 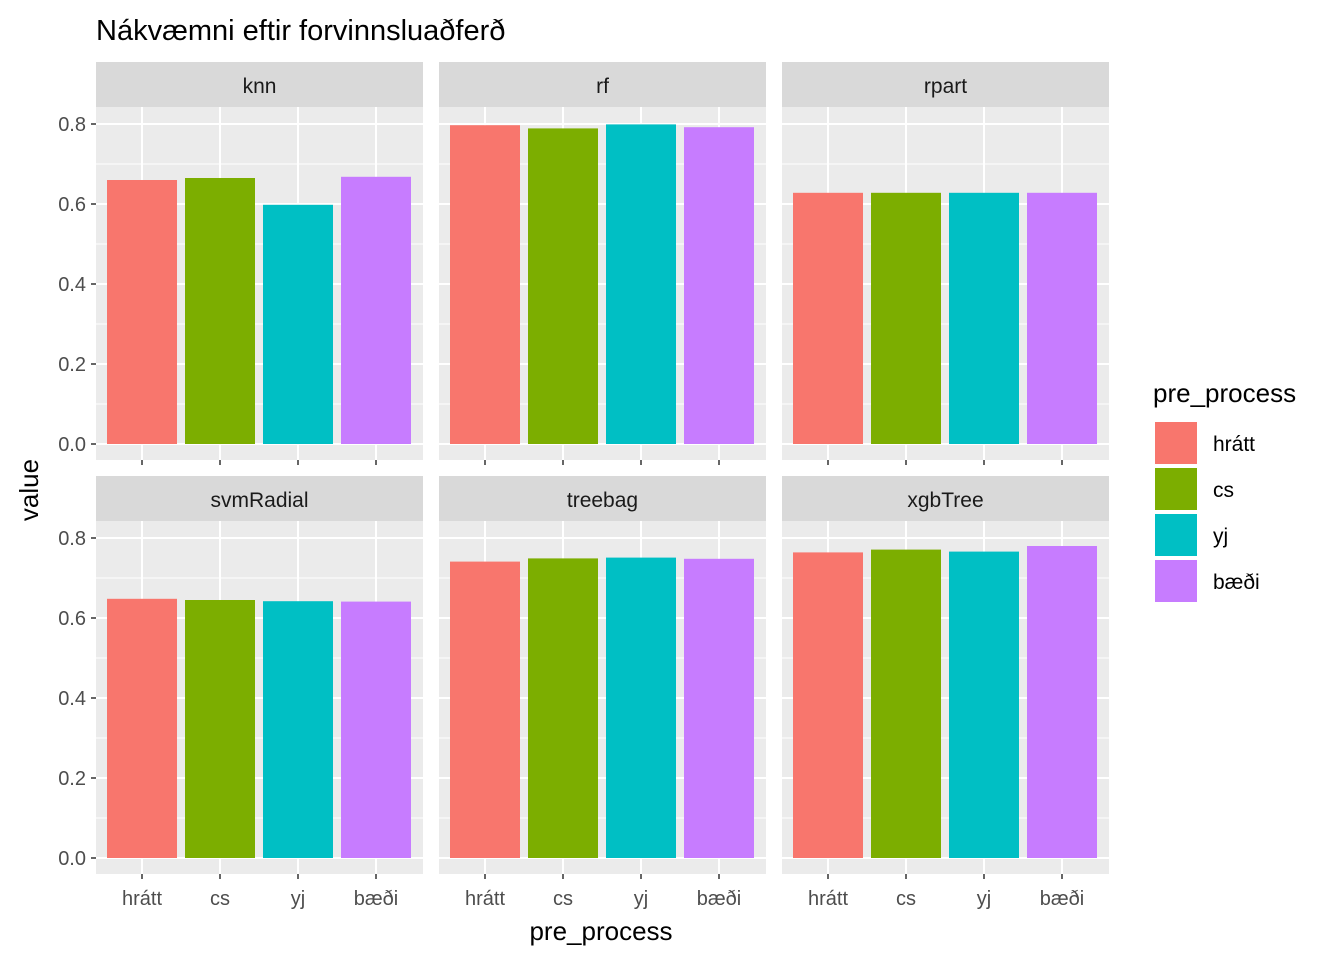 What do you see at coordinates (298, 729) in the screenshot?
I see `bar-svmRadial-yj` at bounding box center [298, 729].